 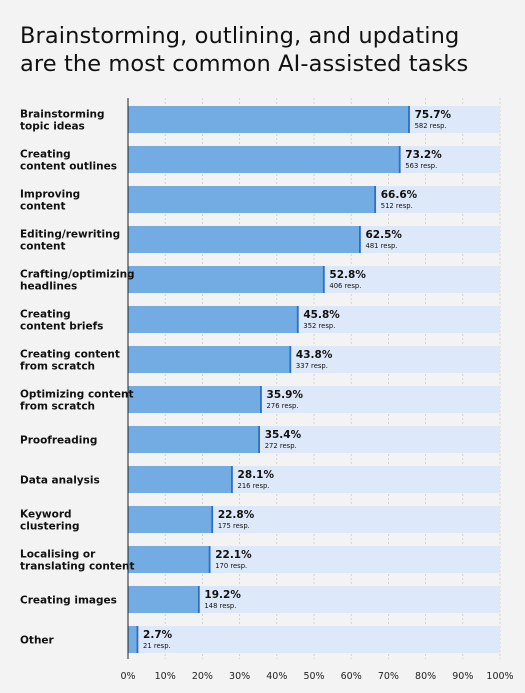 I want to click on category-label: translating content, so click(x=77, y=567).